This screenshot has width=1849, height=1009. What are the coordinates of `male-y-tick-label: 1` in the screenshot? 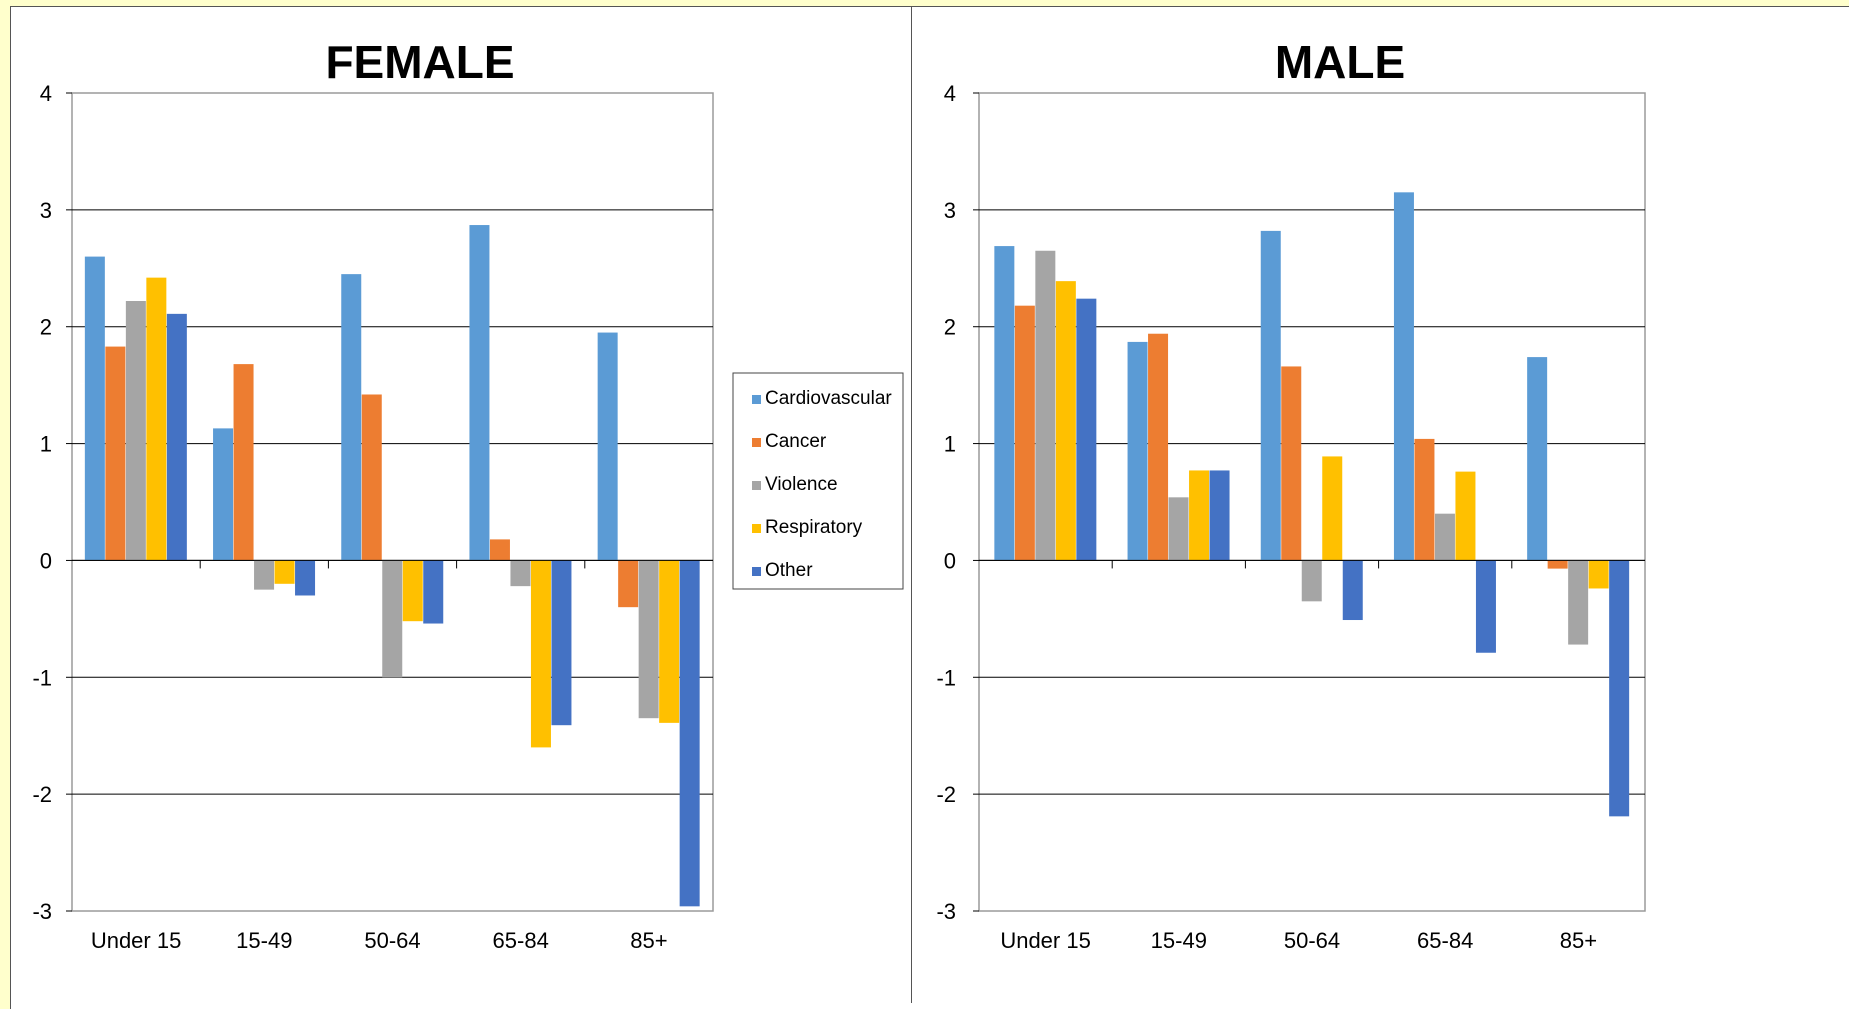 It's located at (950, 444).